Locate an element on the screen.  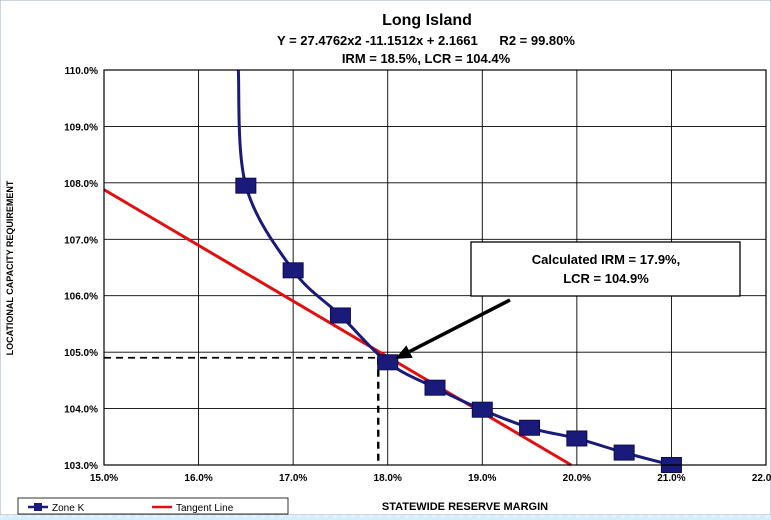
x-tick-label: 15.0% is located at coordinates (104, 478).